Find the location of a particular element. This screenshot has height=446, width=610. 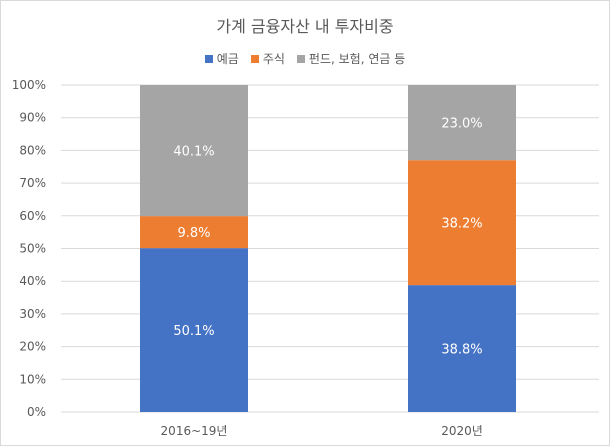

data-label: 38.2% is located at coordinates (461, 224).